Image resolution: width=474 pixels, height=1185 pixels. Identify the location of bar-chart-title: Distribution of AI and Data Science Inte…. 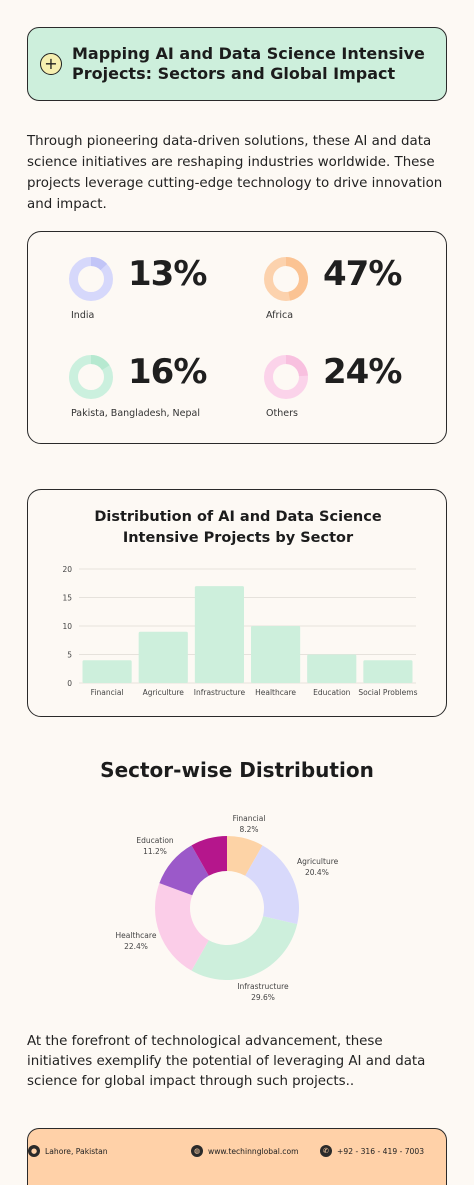
(238, 528).